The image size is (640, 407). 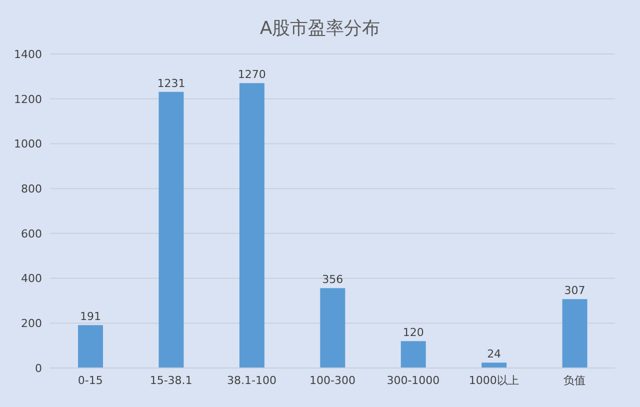 What do you see at coordinates (333, 279) in the screenshot?
I see `data-label: 356` at bounding box center [333, 279].